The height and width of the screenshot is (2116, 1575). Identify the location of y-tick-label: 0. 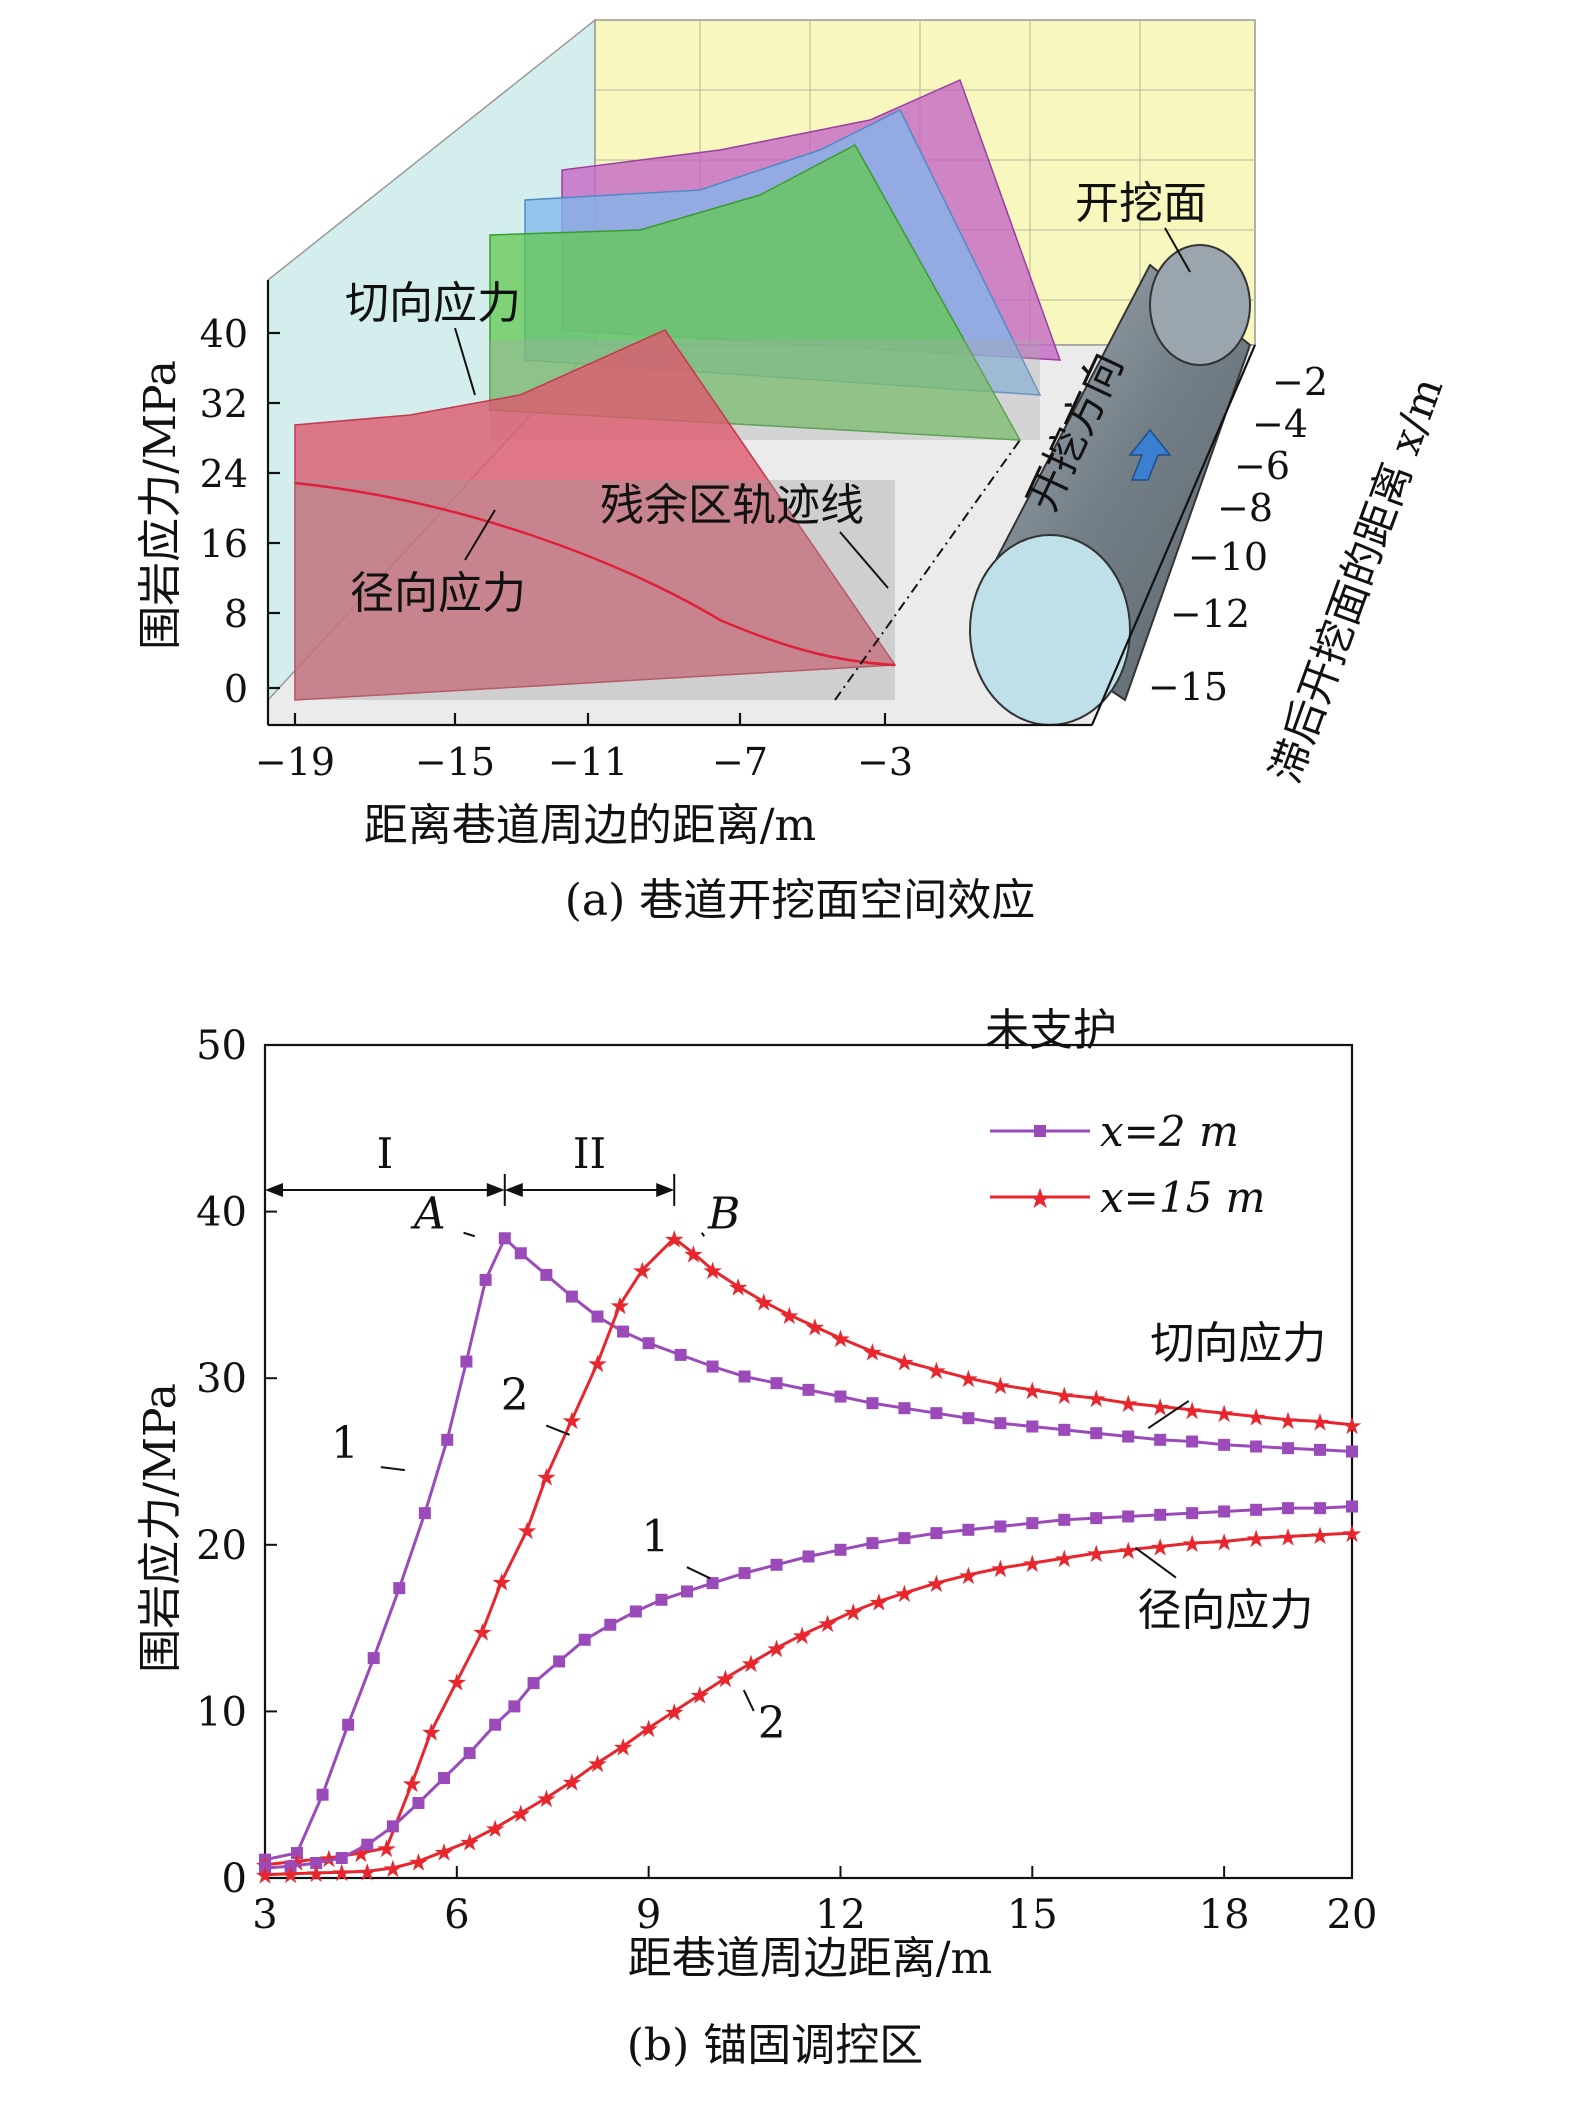
(234, 1879).